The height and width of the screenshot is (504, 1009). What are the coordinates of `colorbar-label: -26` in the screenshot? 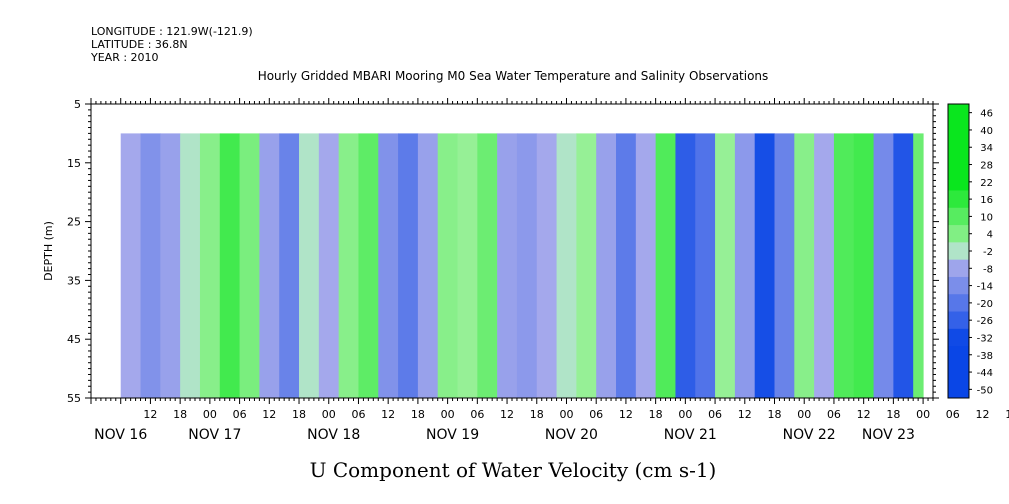 It's located at (985, 321).